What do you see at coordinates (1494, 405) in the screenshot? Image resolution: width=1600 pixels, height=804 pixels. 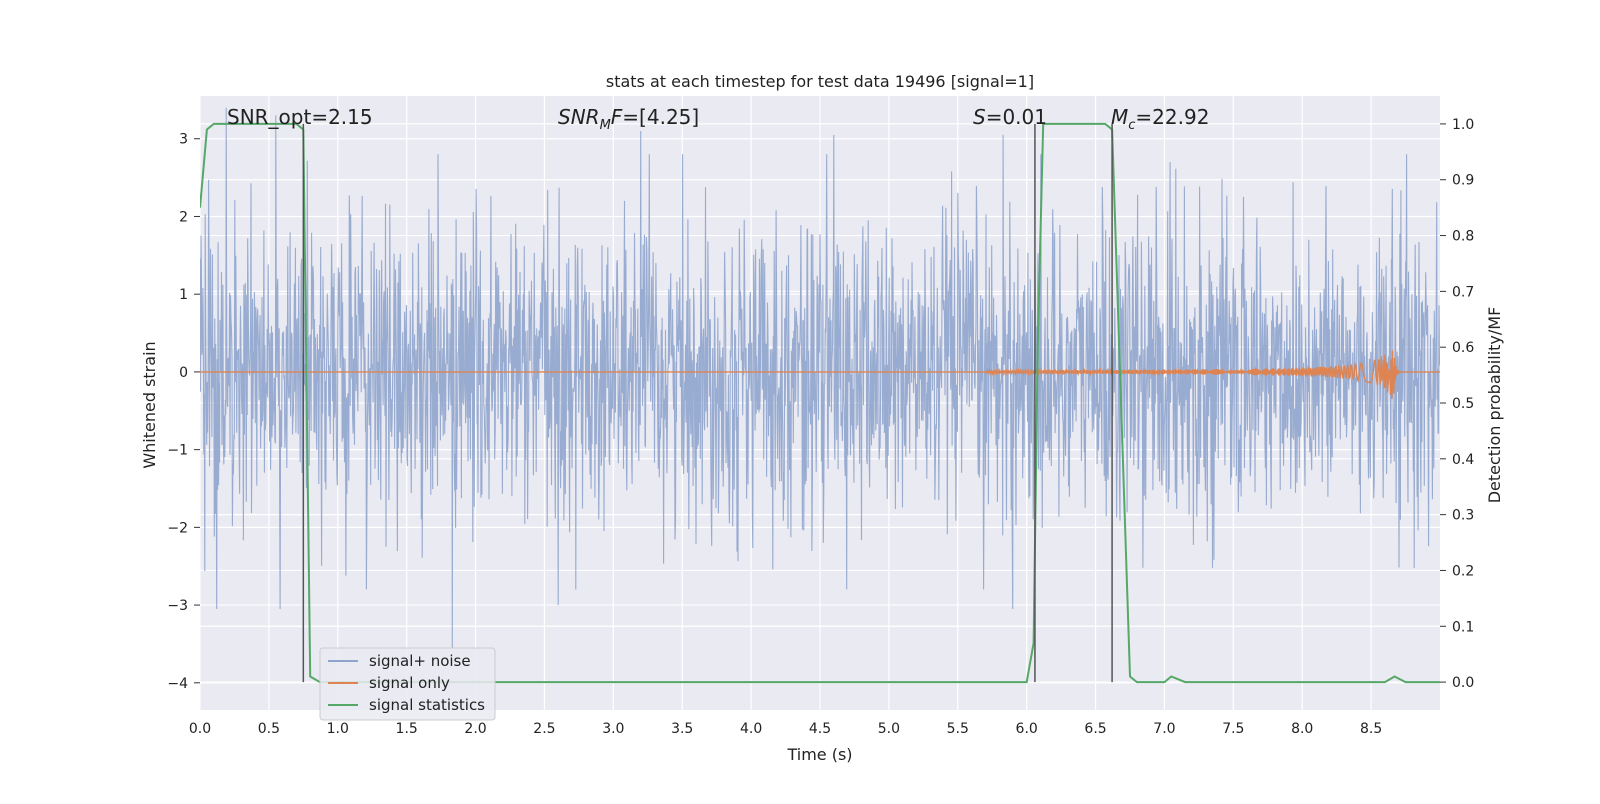 I see `y2-axis-label: Detection probability/MF` at bounding box center [1494, 405].